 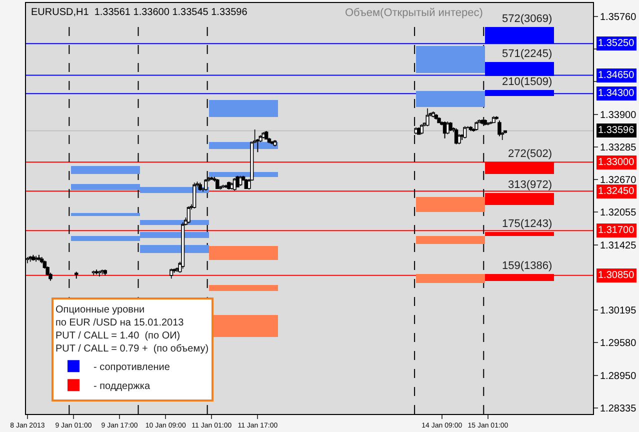 What do you see at coordinates (530, 185) in the screenshot?
I see `annotation: 313(972)` at bounding box center [530, 185].